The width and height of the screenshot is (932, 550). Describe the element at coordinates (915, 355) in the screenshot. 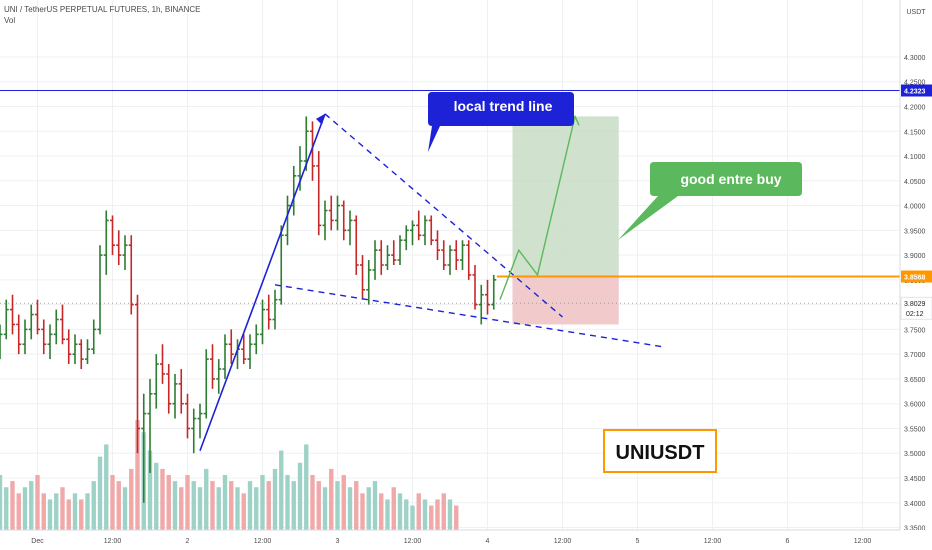

I see `price-tick-label: 3.7000` at that location.